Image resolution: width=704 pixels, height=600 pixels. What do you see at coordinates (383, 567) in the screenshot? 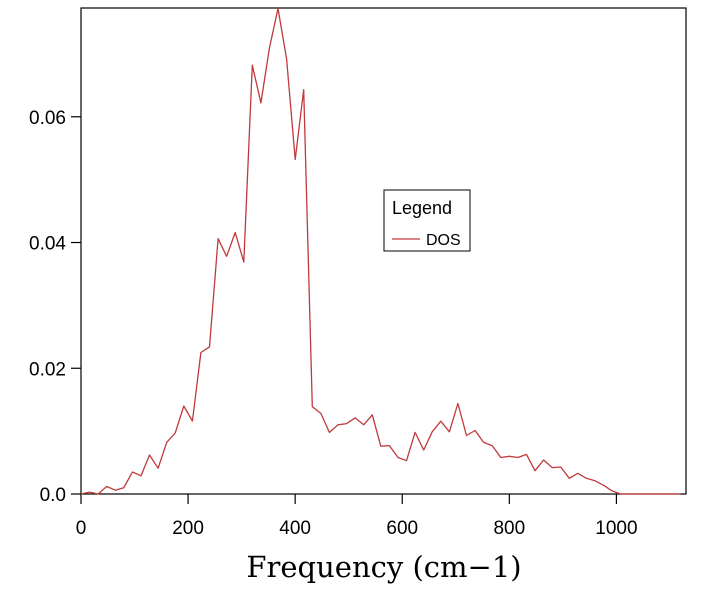
I see `x-axis-title: Frequency (cm−1)` at bounding box center [383, 567].